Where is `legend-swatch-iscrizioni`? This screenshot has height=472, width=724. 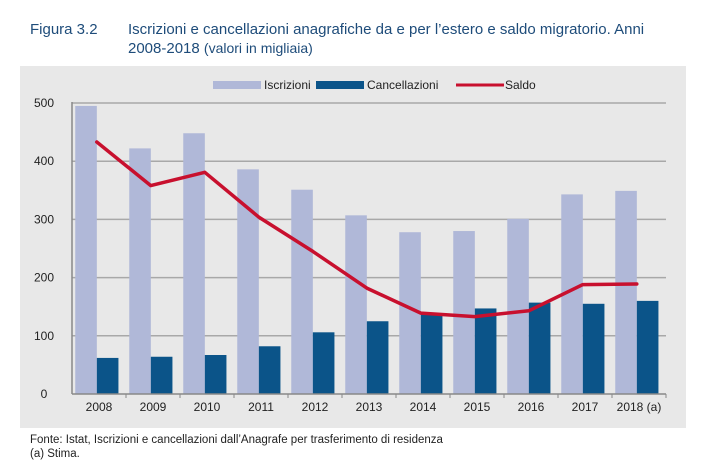
legend-swatch-iscrizioni is located at coordinates (237, 85).